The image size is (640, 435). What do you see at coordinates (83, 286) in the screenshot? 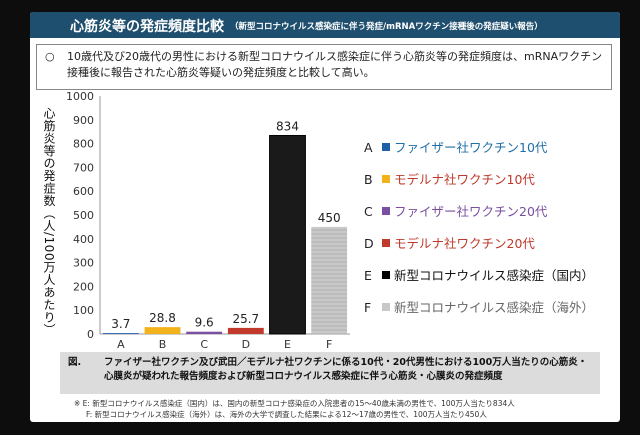
I see `y-tick-label: 200` at bounding box center [83, 286].